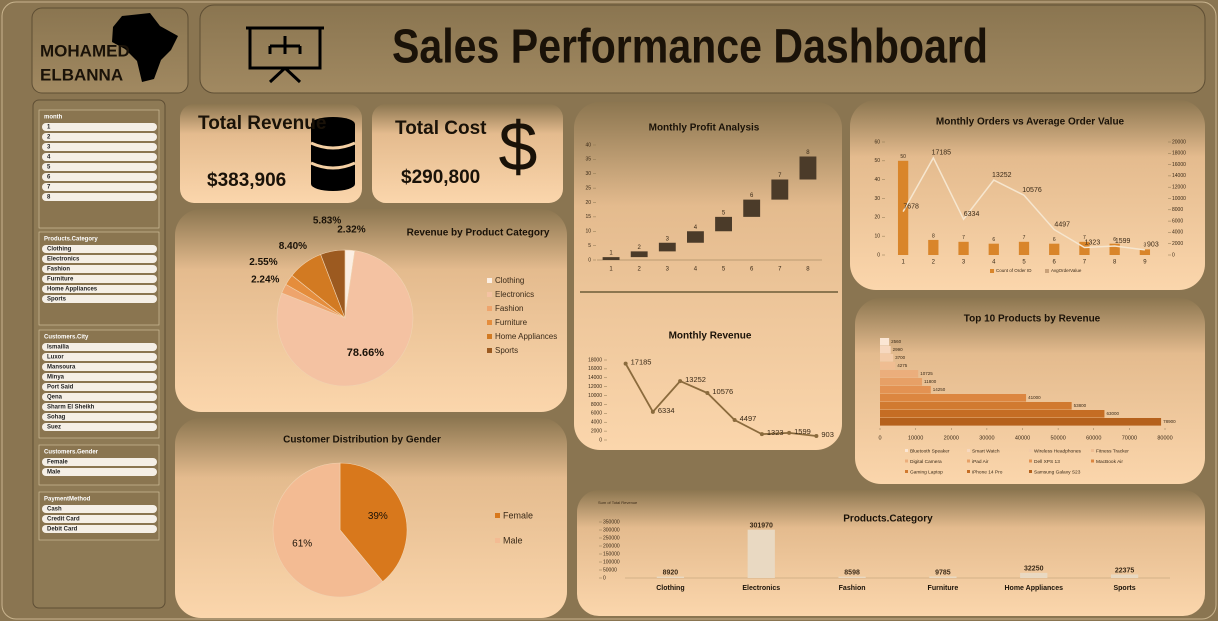 Image resolution: width=1218 pixels, height=621 pixels. Describe the element at coordinates (915, 438) in the screenshot. I see `x-tick-label: 10000` at that location.